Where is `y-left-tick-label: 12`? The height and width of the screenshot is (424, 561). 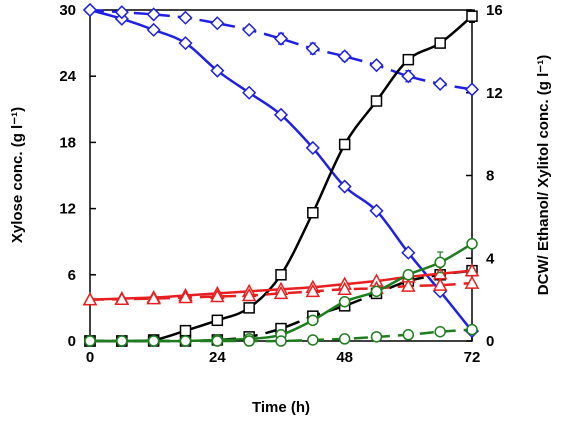 y-left-tick-label: 12 is located at coordinates (67, 209).